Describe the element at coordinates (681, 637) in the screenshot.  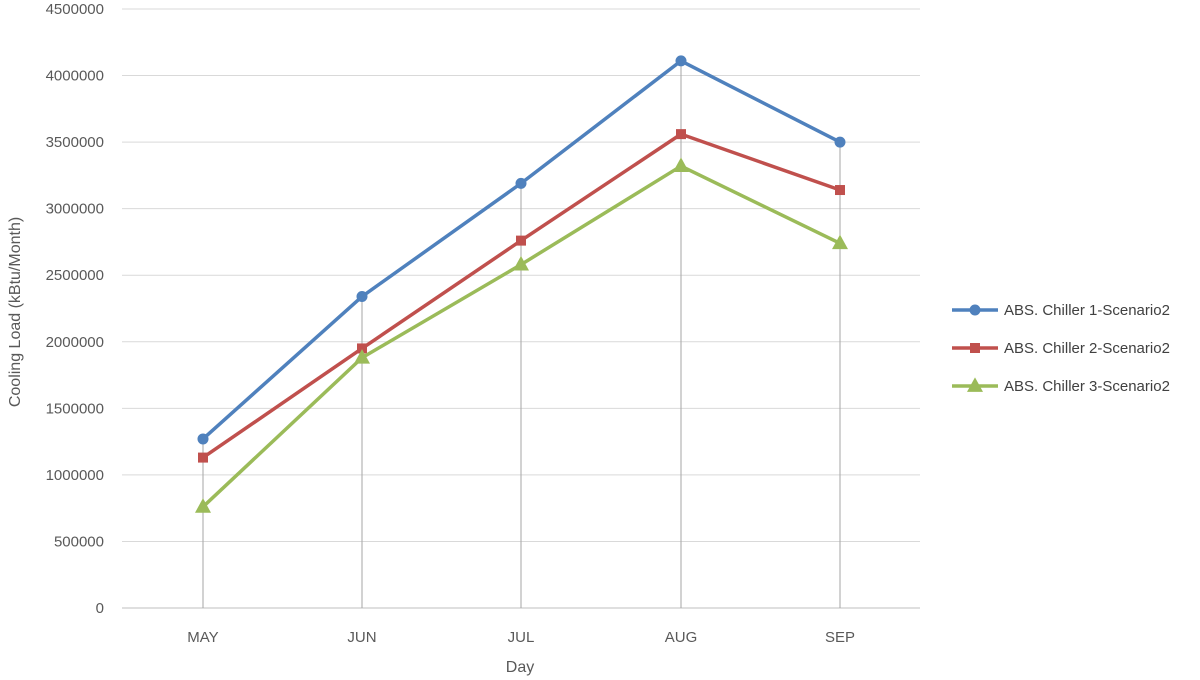
I see `x-tick-label: AUG` at that location.